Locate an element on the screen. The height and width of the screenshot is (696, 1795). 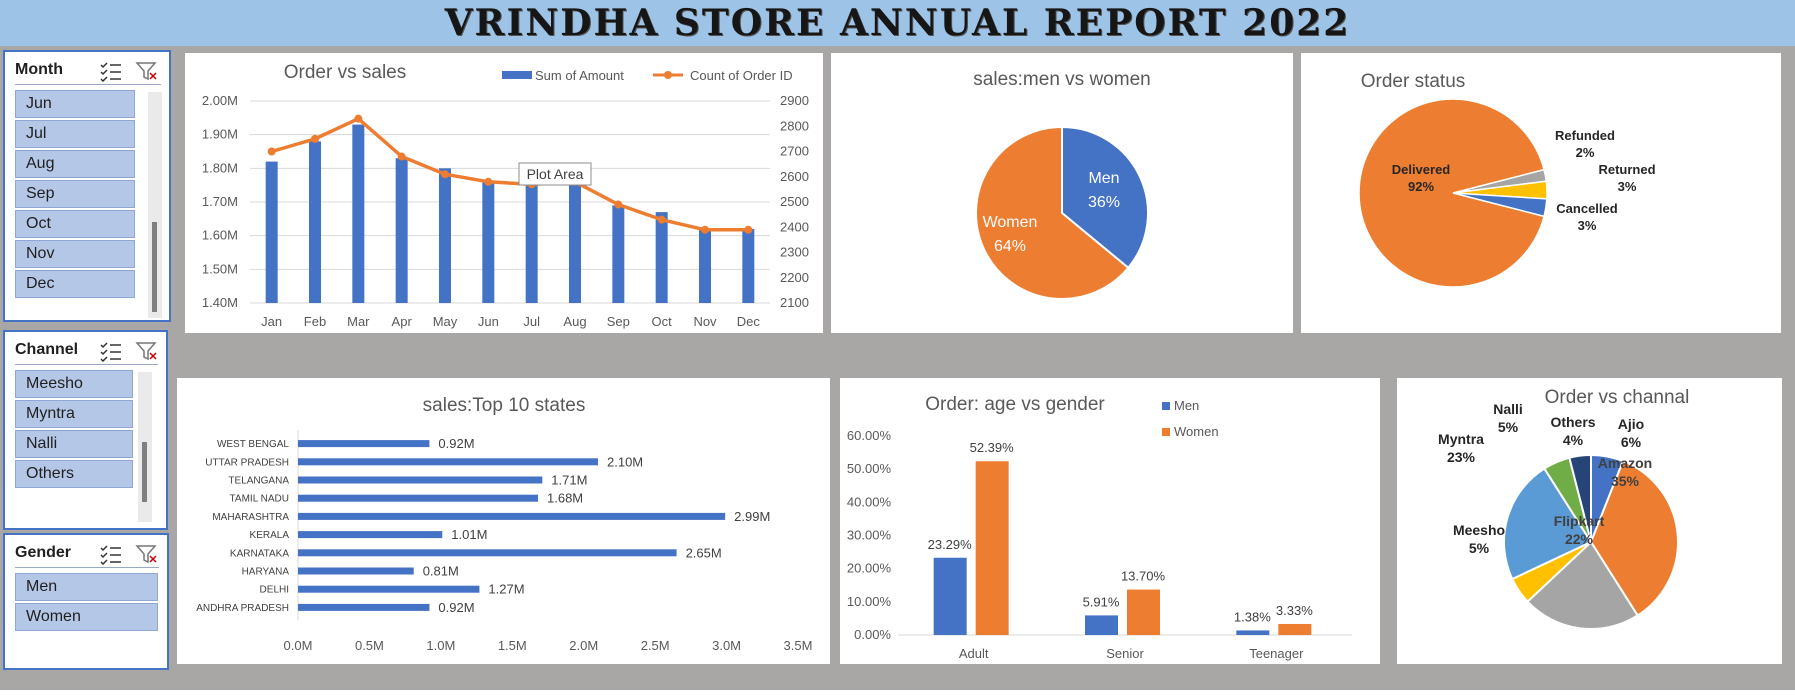
month-slicer: Month Jun Jul Aug Sep Oct Nov Dec is located at coordinates (87, 186).